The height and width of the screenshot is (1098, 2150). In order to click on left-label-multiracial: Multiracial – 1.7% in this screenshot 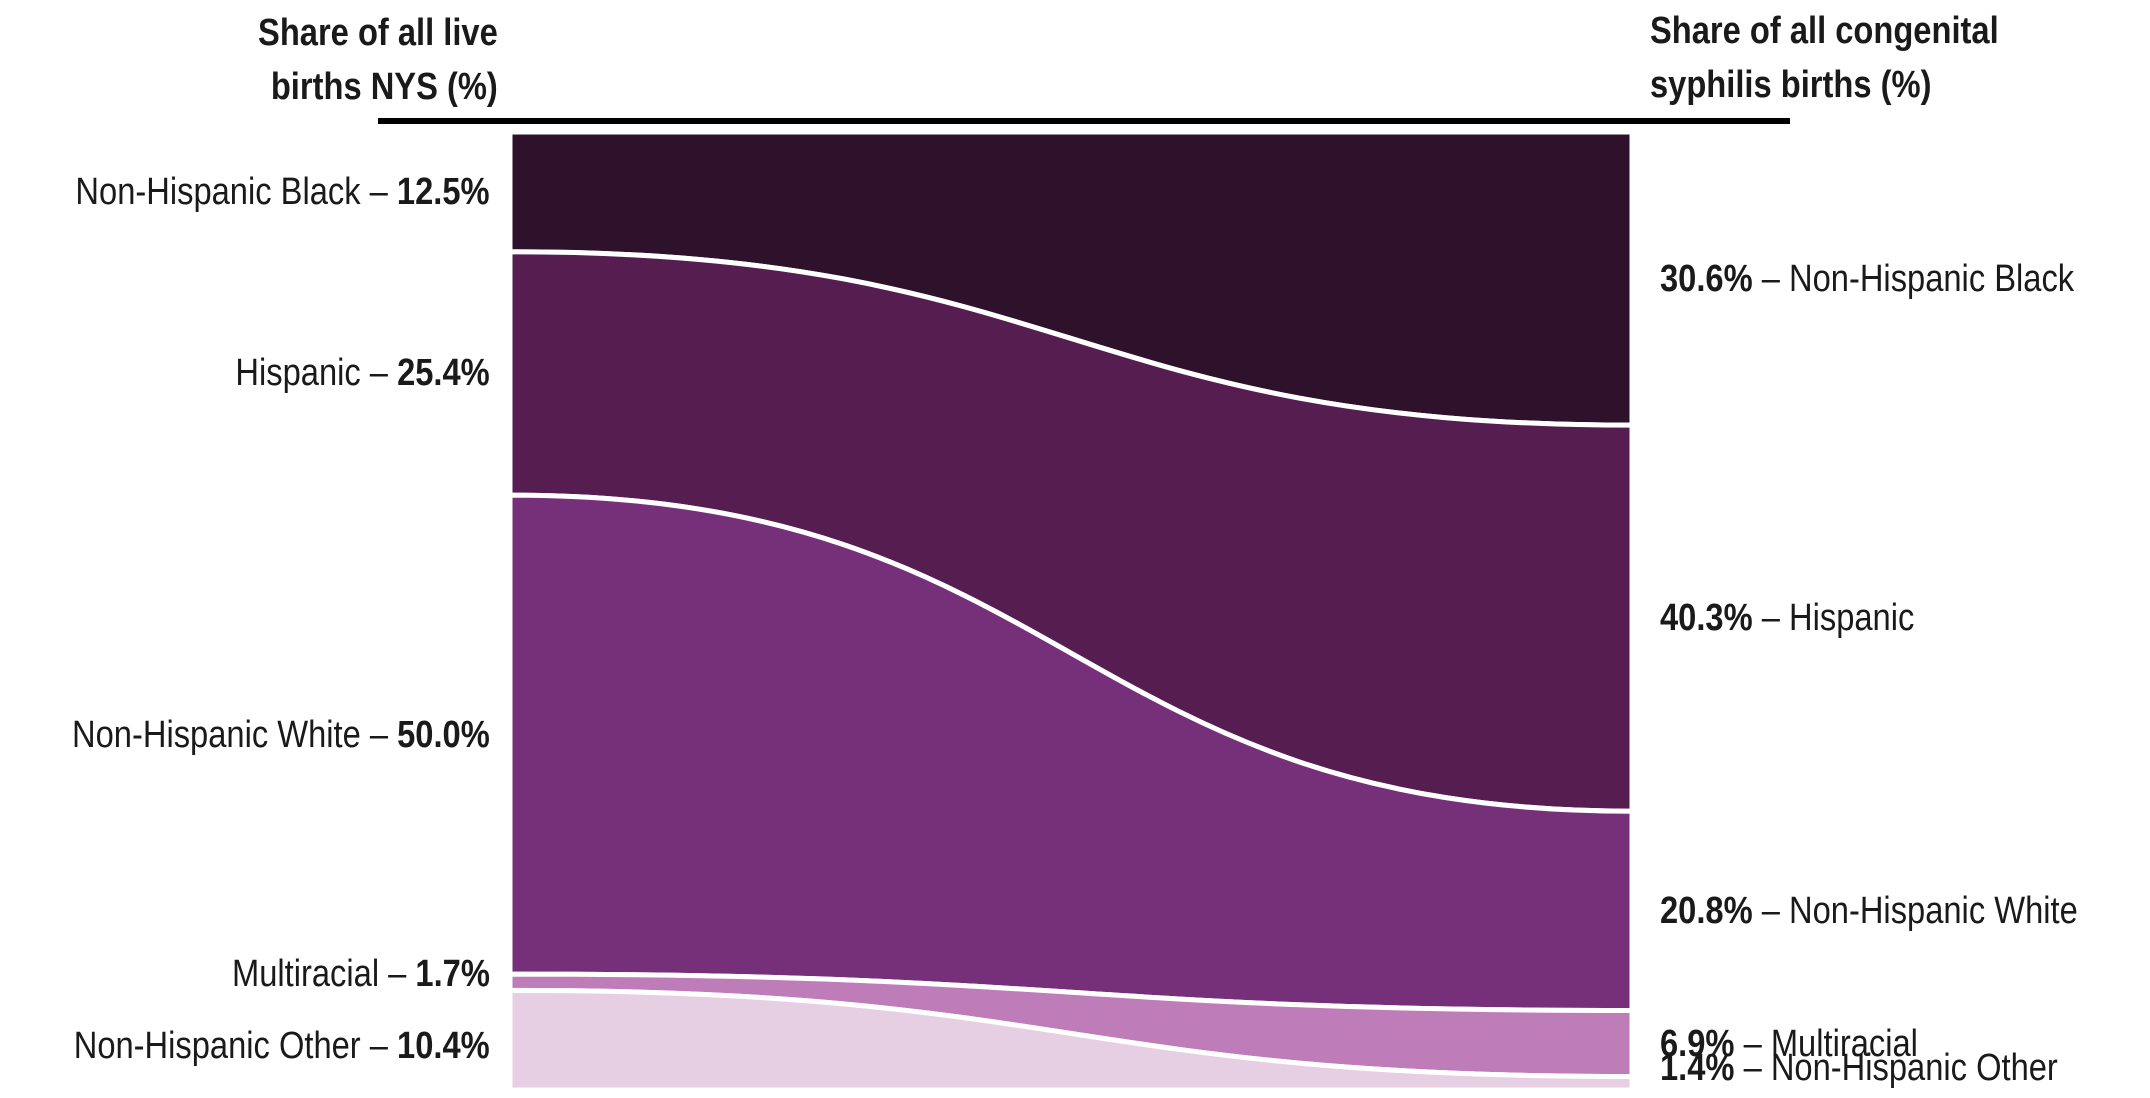, I will do `click(361, 974)`.